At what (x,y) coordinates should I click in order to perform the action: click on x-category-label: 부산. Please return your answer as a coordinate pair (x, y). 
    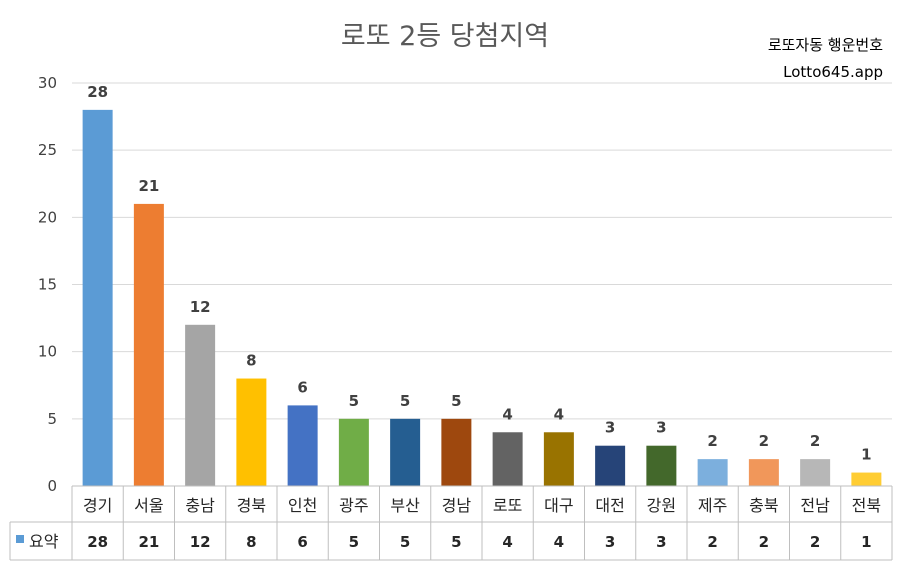
    Looking at the image, I should click on (405, 505).